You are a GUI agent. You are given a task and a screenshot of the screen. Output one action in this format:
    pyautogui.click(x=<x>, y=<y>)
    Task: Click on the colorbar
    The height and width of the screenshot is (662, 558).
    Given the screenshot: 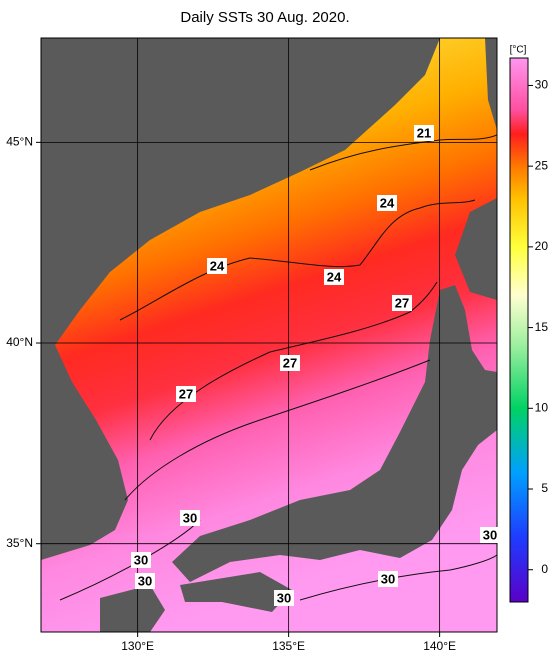 What is the action you would take?
    pyautogui.click(x=519, y=330)
    